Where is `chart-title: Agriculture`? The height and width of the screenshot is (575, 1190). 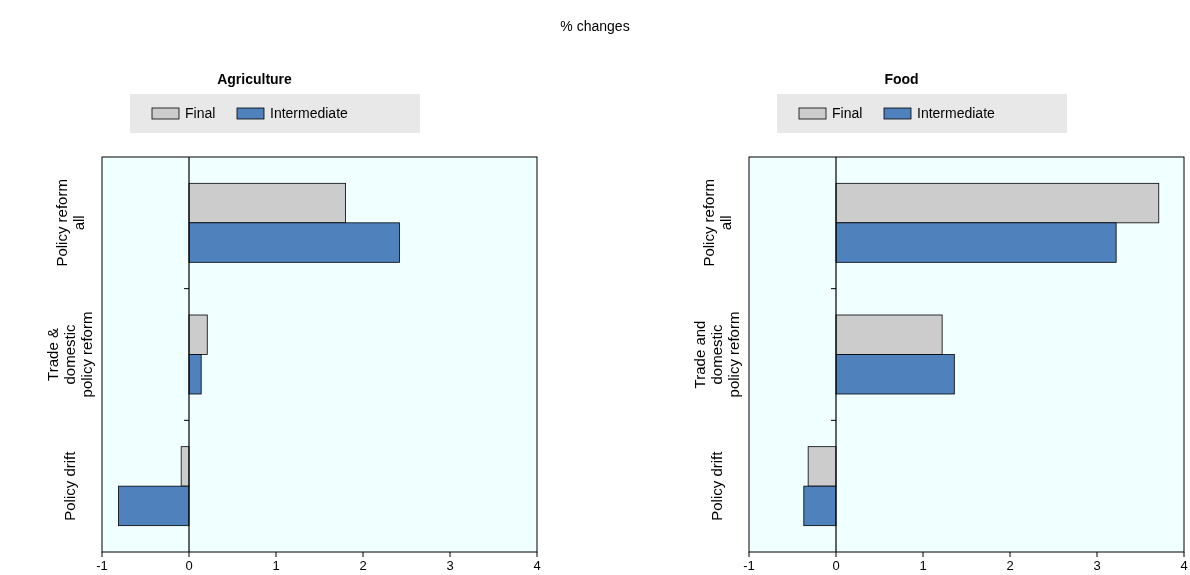
chart-title: Agriculture is located at coordinates (255, 79).